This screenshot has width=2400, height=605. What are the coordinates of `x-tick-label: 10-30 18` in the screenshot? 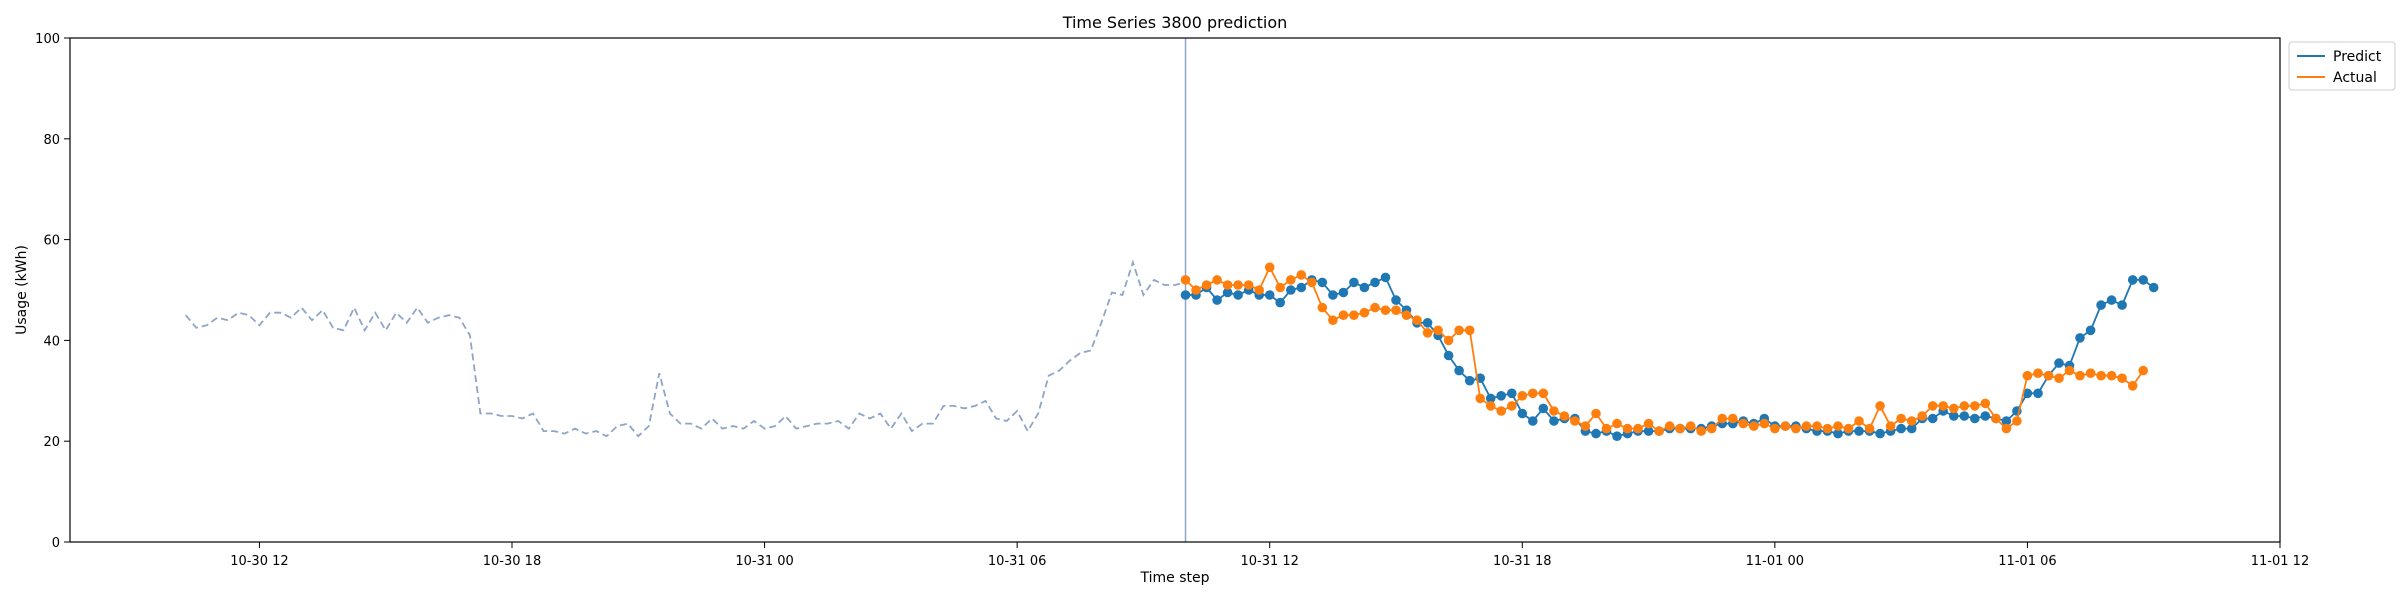 It's located at (512, 561).